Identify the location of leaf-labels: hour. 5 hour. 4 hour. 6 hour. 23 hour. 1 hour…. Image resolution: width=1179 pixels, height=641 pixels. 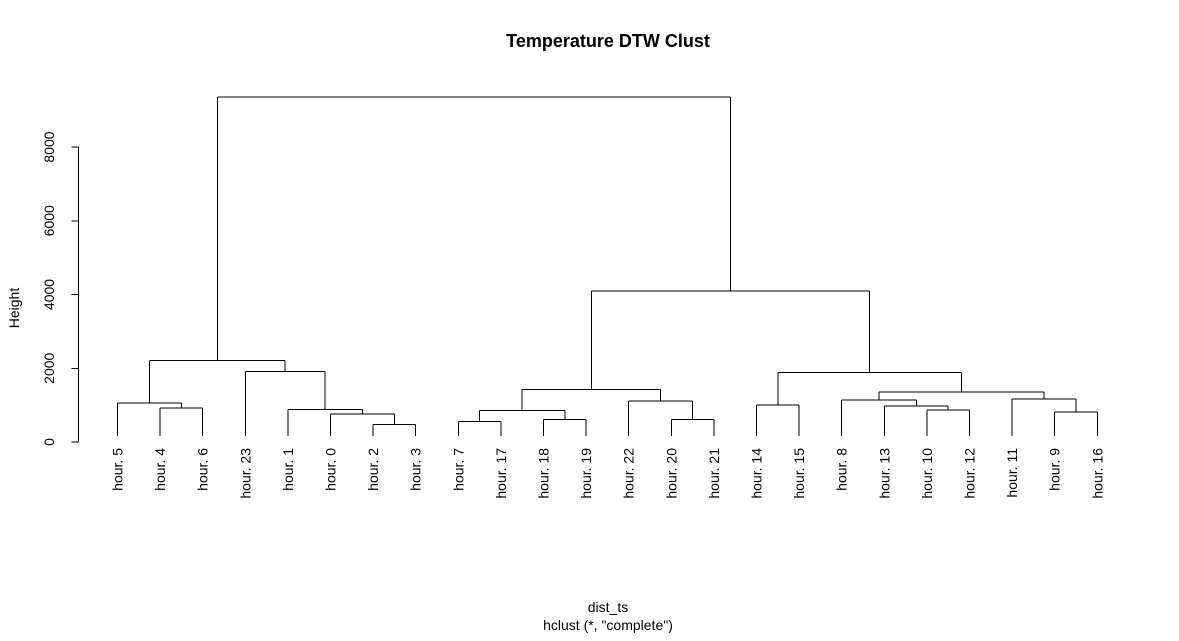
(608, 473).